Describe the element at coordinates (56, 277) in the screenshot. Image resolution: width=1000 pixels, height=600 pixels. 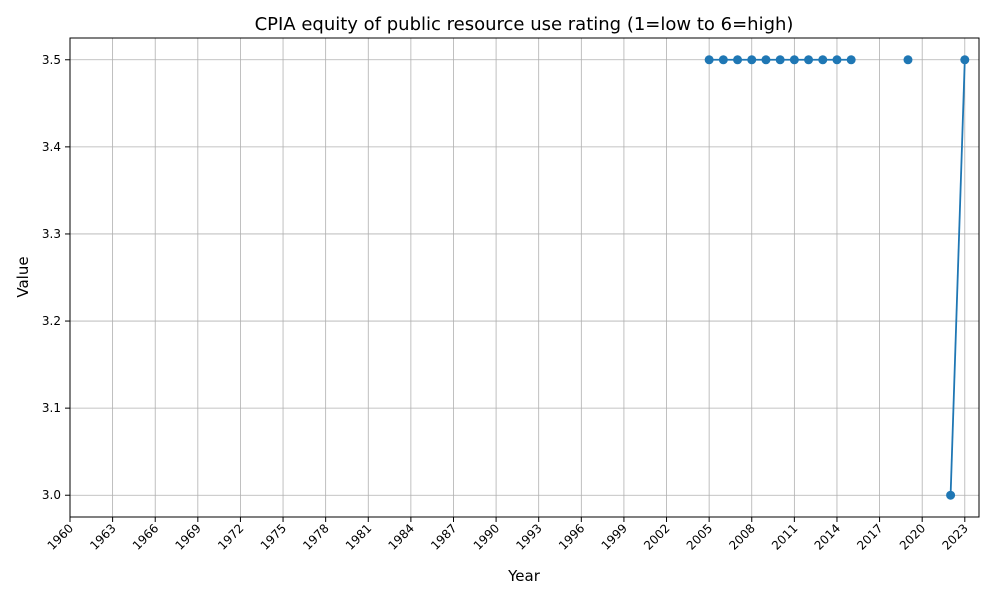
I see `y-axis-ticks: 3.0 3.1 3.2 3.3 3.4 3.5` at that location.